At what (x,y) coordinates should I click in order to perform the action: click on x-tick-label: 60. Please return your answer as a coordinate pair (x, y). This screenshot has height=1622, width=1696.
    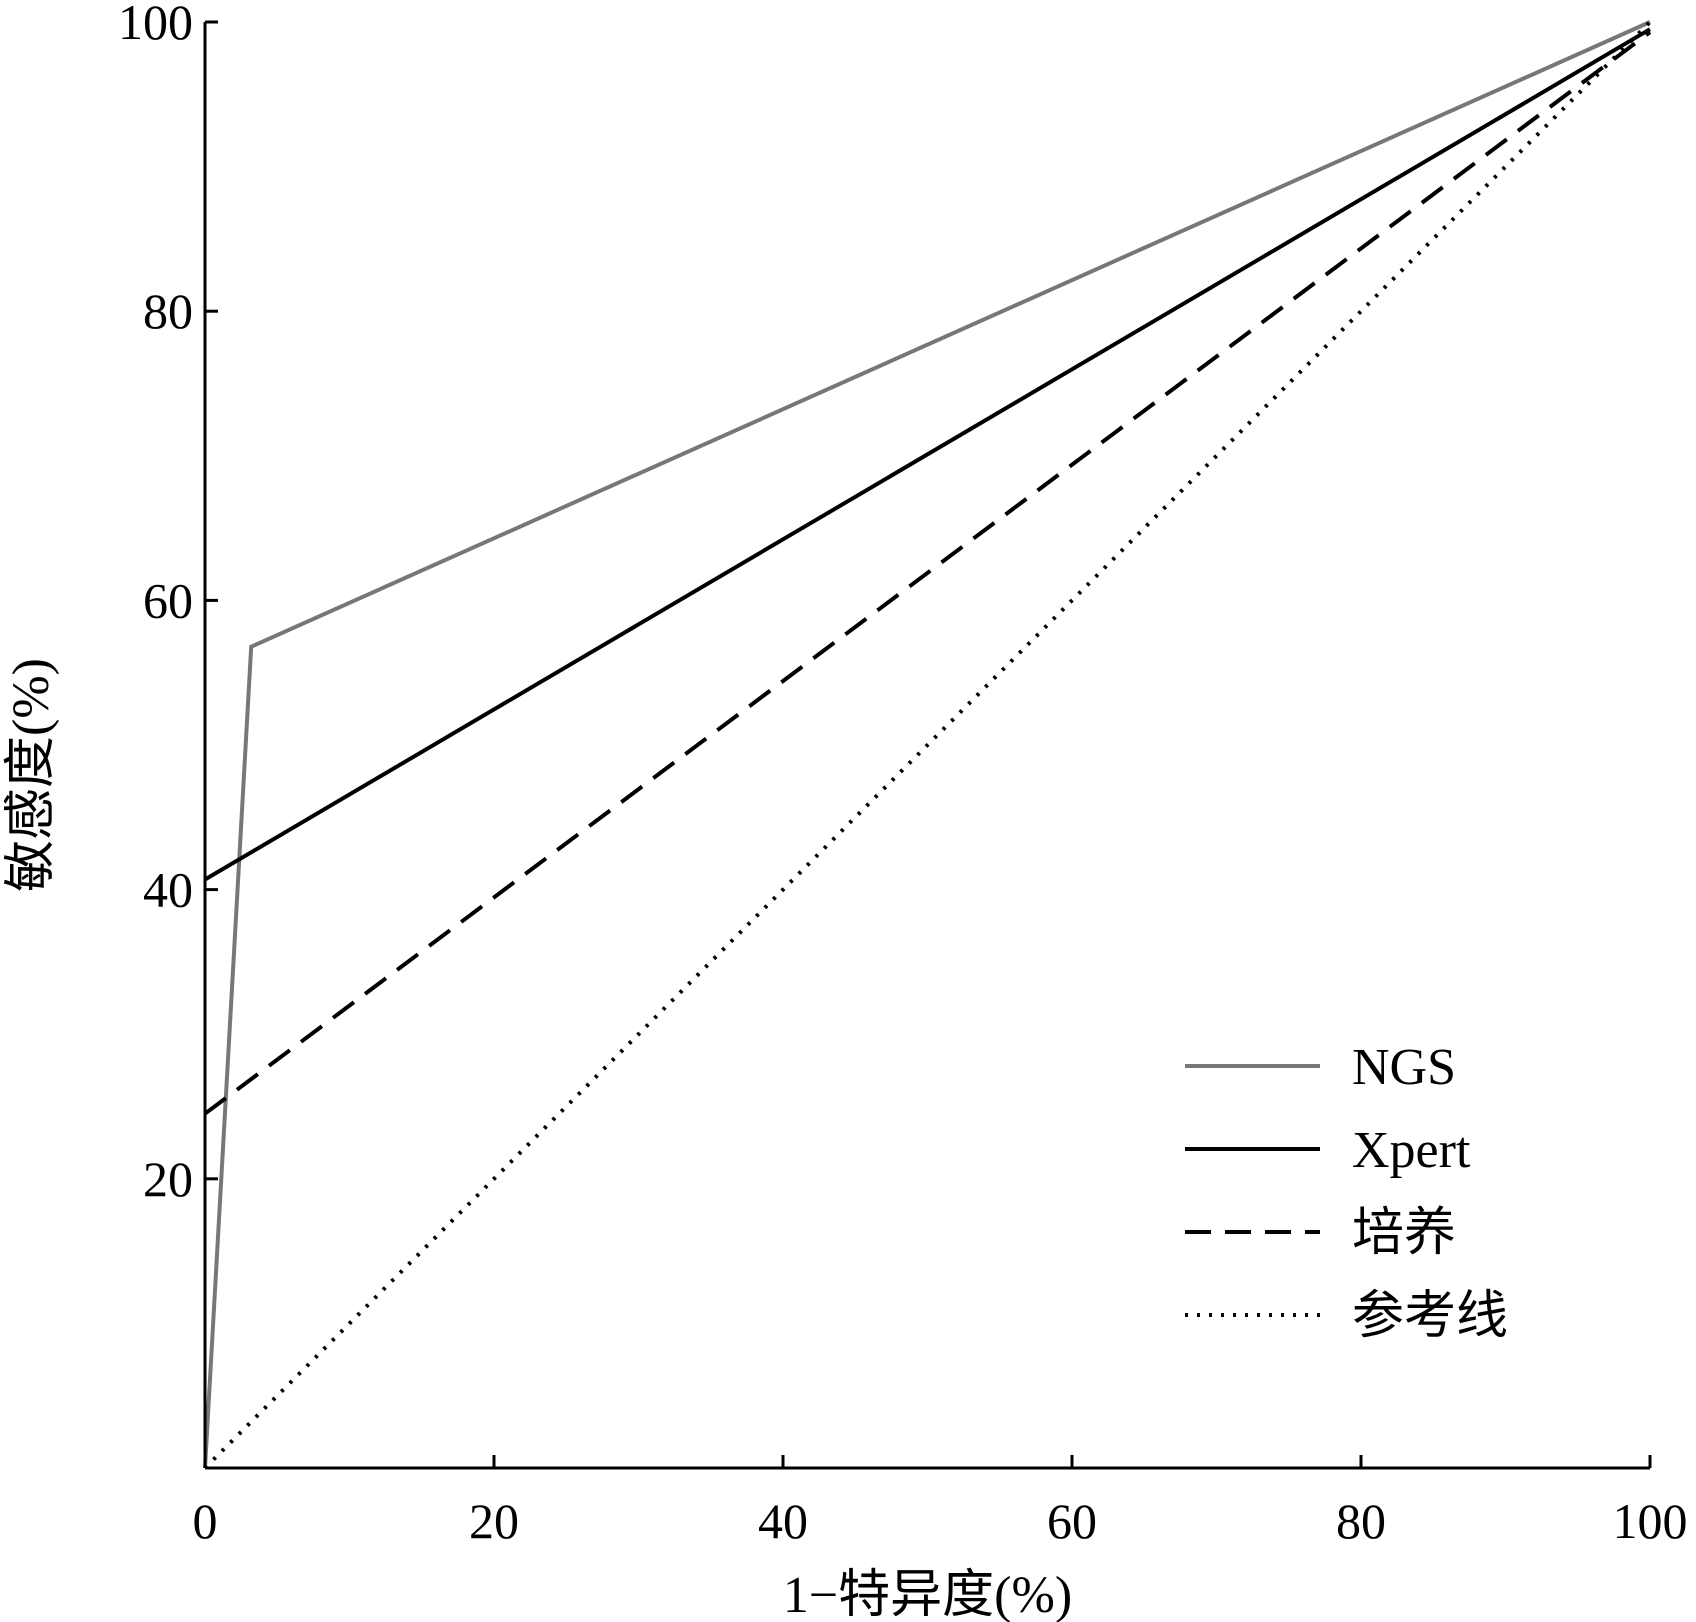
    Looking at the image, I should click on (1072, 1521).